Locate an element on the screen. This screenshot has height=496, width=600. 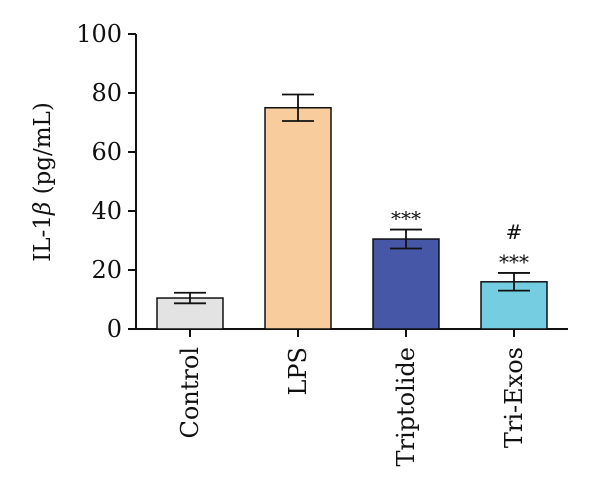
significance-label: # is located at coordinates (514, 232).